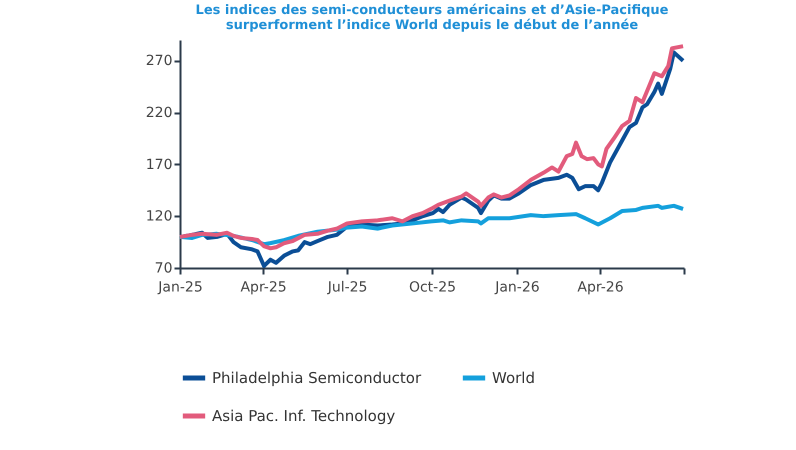 The width and height of the screenshot is (796, 450). Describe the element at coordinates (159, 216) in the screenshot. I see `y-tick-label: 120` at that location.